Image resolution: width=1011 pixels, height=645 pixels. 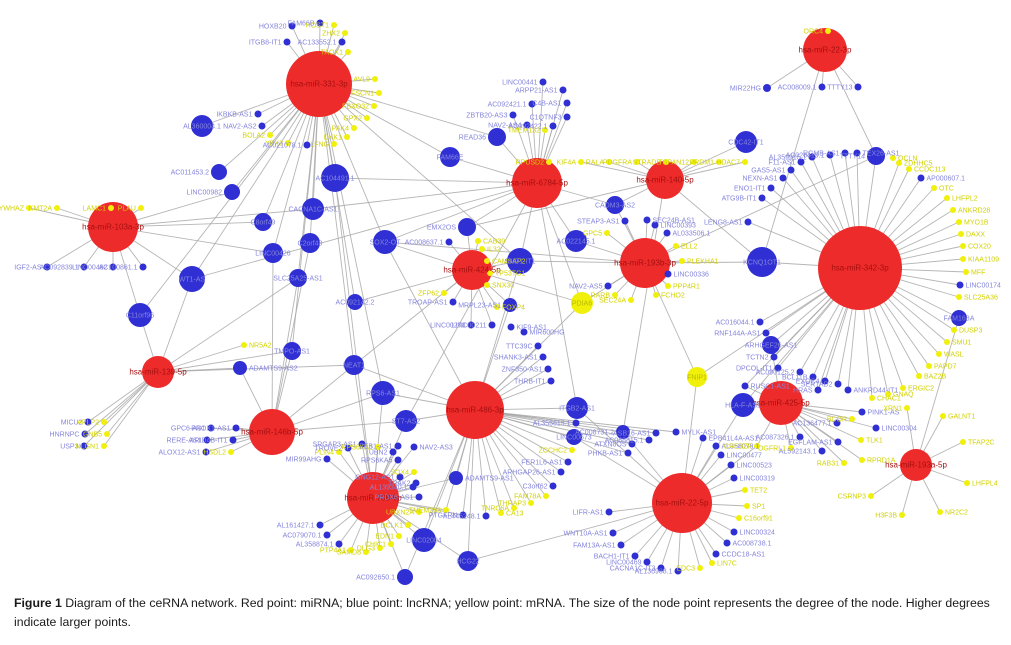 I want to click on network-node-B36, so click(x=520, y=261).